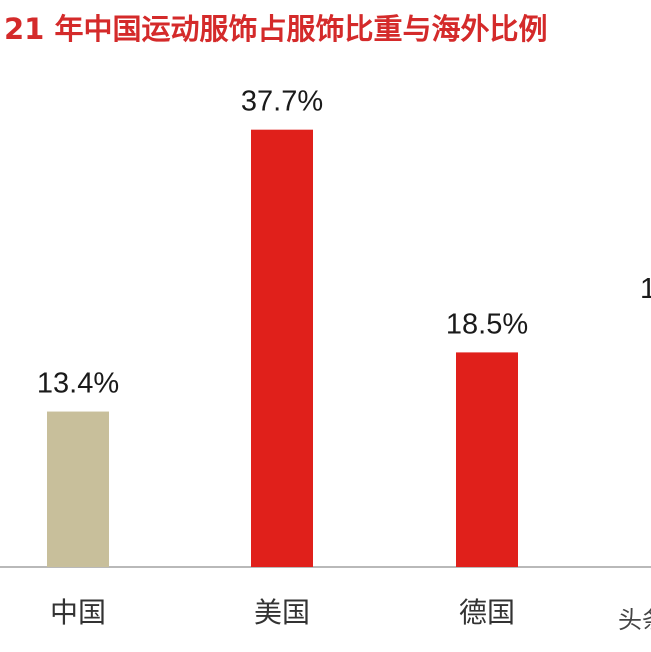 The width and height of the screenshot is (651, 652). I want to click on value-label-2: 37.7%, so click(282, 102).